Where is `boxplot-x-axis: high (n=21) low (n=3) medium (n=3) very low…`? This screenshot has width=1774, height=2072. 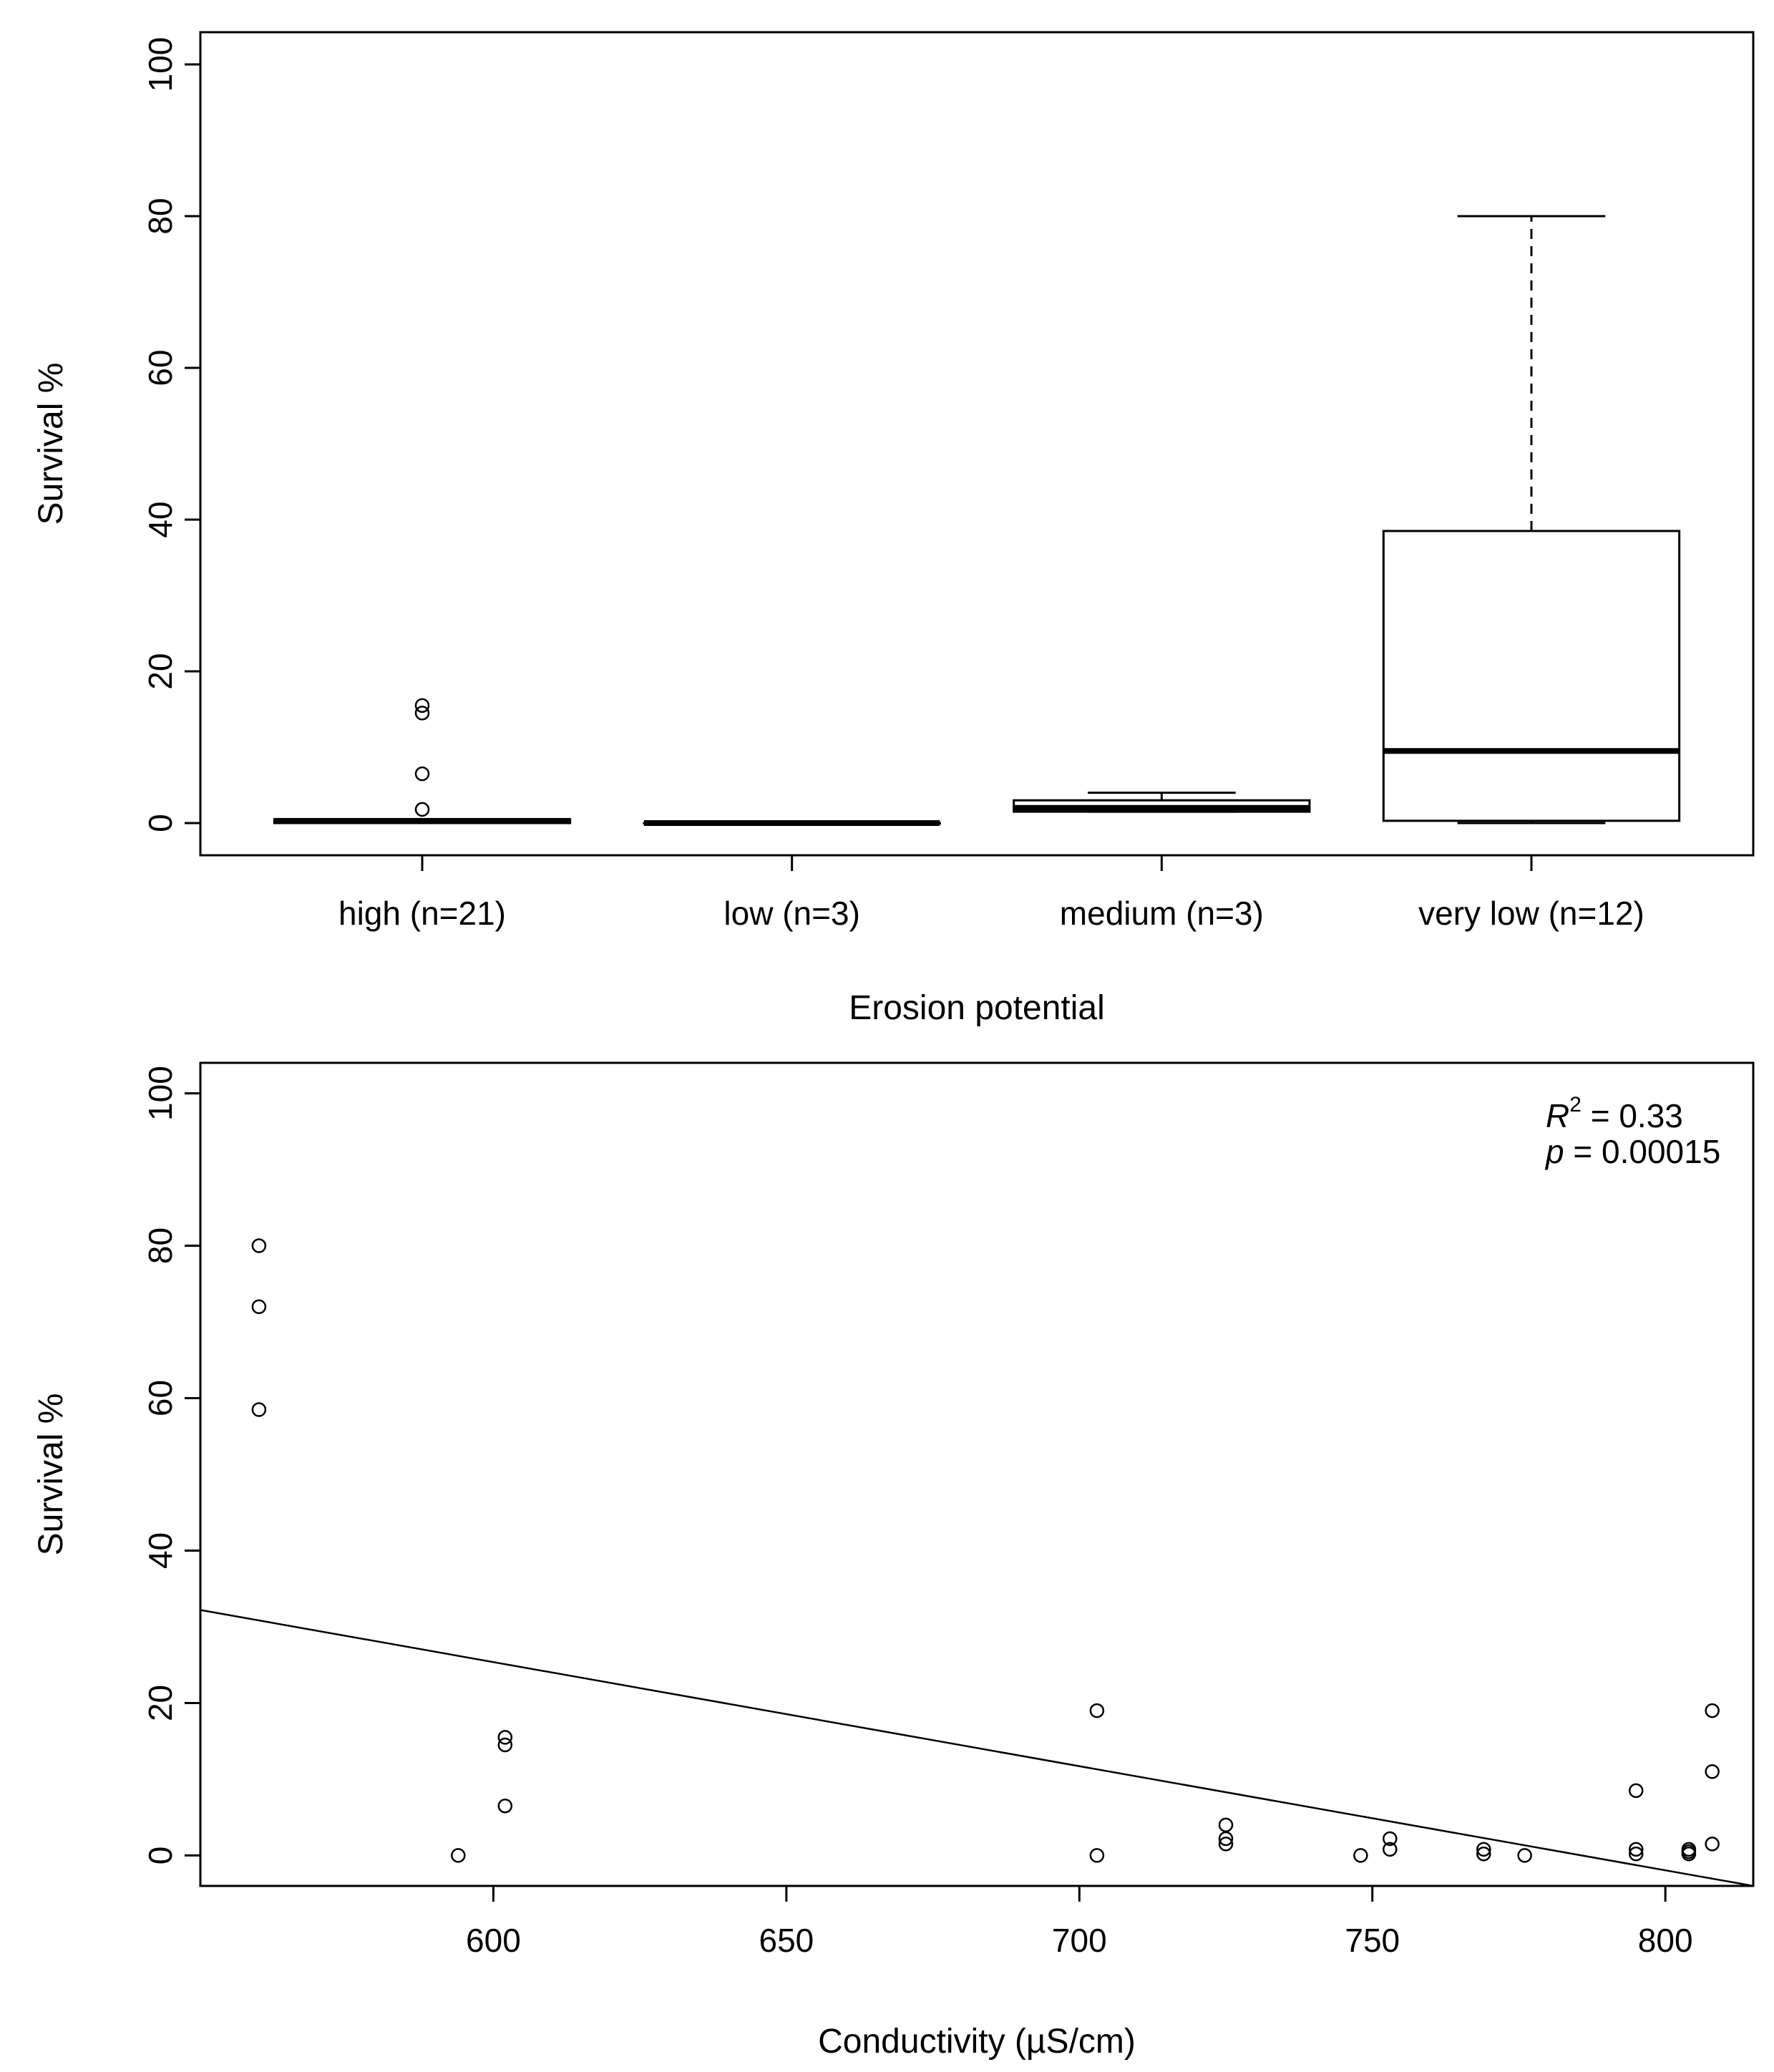 boxplot-x-axis: high (n=21) low (n=3) medium (n=3) very low… is located at coordinates (991, 894).